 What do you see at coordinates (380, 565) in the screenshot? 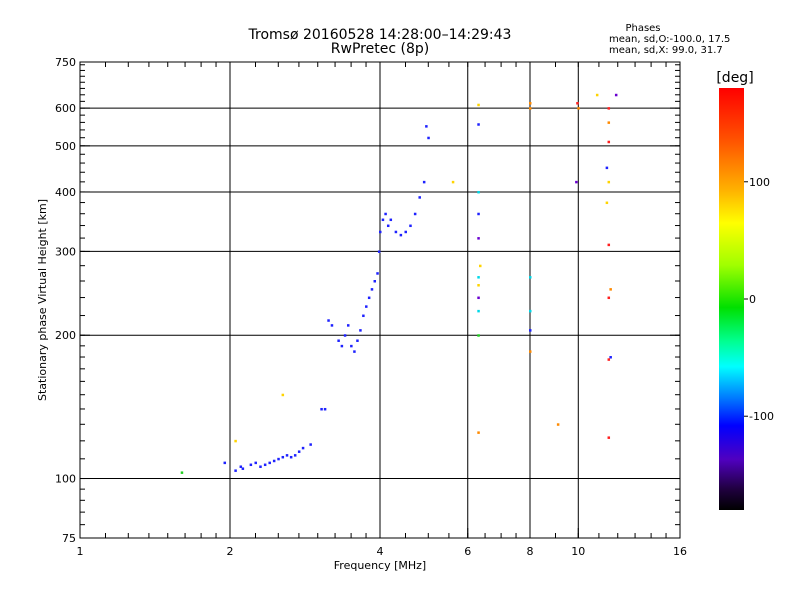
I see `x-axis-label: Frequency [MHz]` at bounding box center [380, 565].